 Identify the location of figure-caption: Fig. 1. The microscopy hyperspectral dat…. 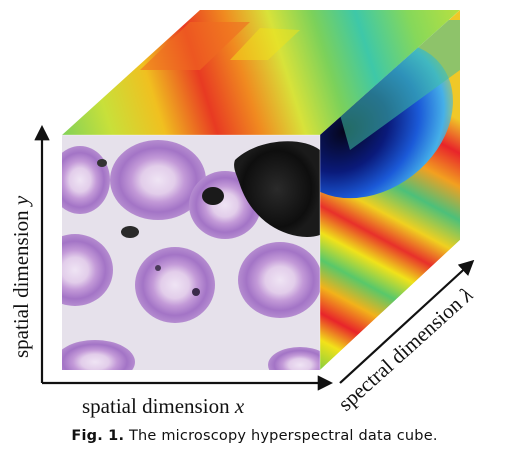
(254, 436).